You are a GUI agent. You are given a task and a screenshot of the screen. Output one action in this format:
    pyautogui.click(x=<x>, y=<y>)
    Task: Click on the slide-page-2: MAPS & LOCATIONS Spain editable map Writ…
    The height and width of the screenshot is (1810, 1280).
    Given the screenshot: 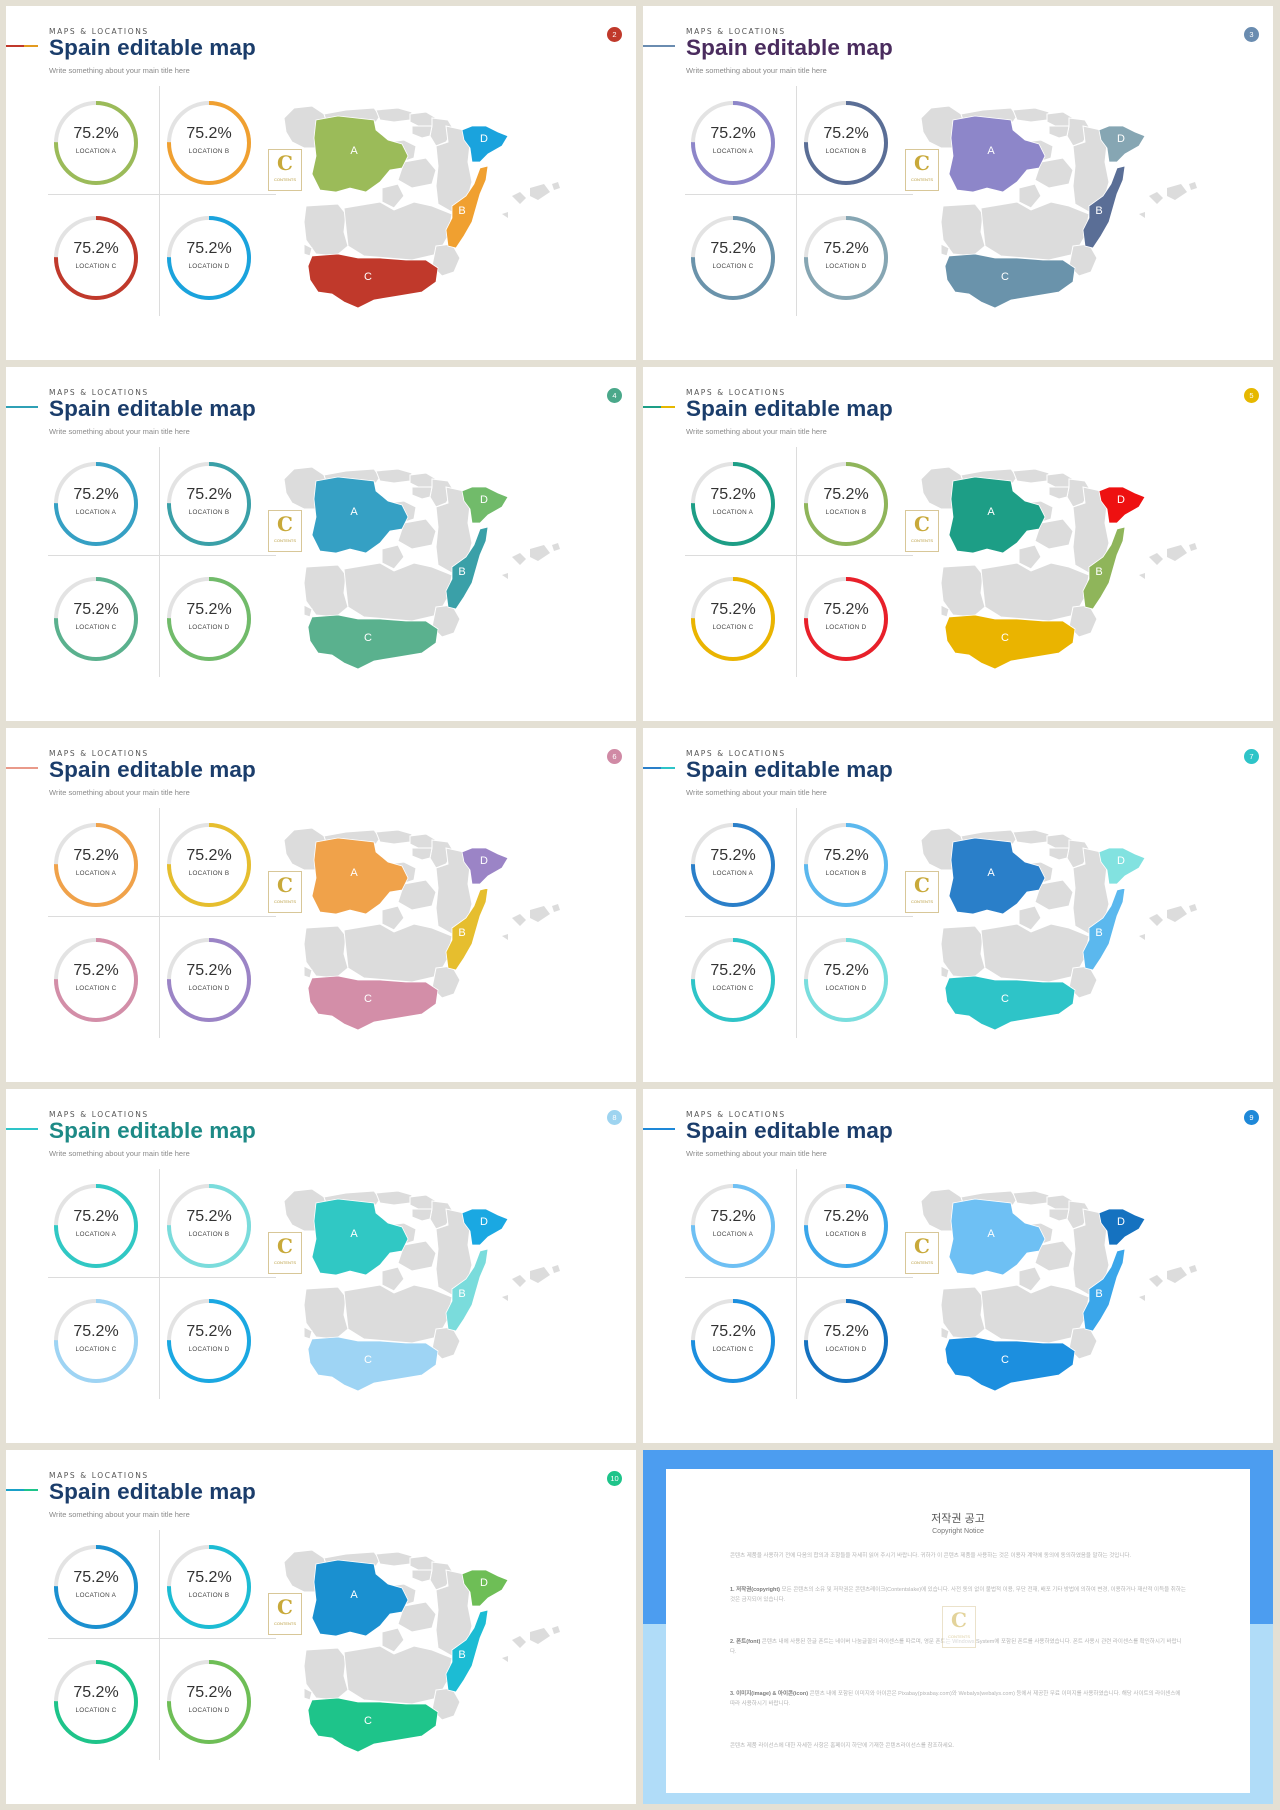 What is the action you would take?
    pyautogui.click(x=321, y=183)
    